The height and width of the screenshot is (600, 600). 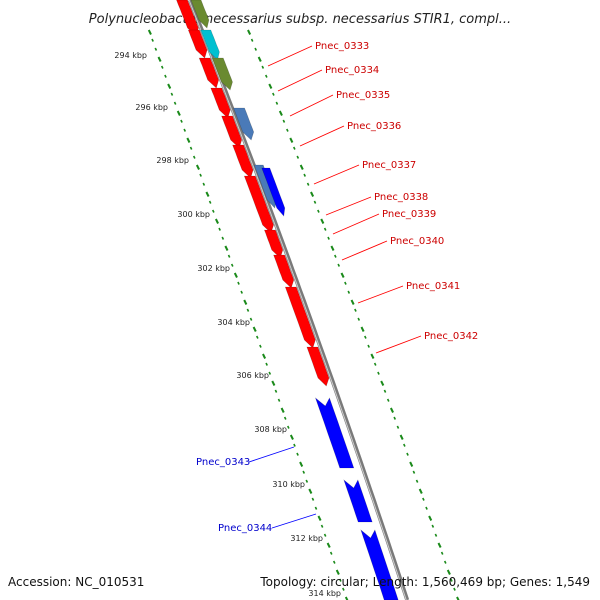 I want to click on scale-label-294kbp: 294 kbp, so click(x=130, y=55).